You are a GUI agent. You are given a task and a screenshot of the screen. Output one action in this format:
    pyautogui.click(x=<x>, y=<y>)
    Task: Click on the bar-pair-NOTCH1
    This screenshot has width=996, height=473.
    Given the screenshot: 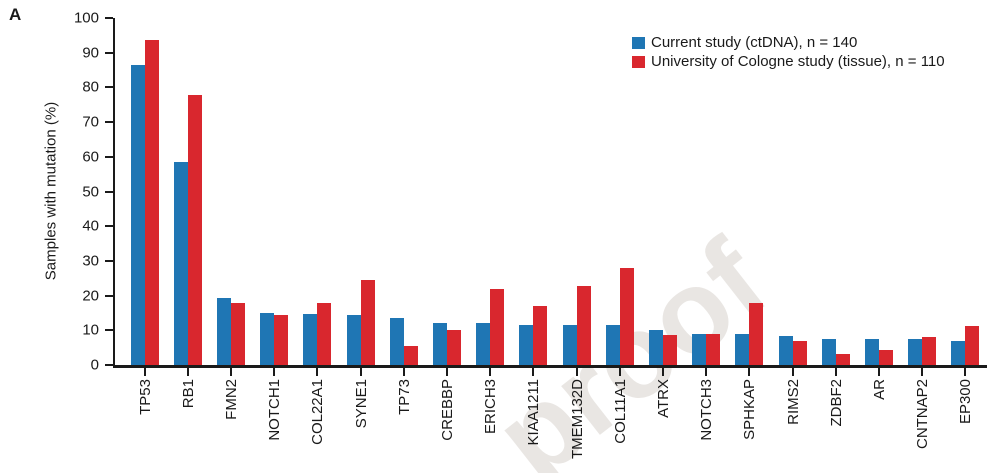 What is the action you would take?
    pyautogui.click(x=274, y=191)
    